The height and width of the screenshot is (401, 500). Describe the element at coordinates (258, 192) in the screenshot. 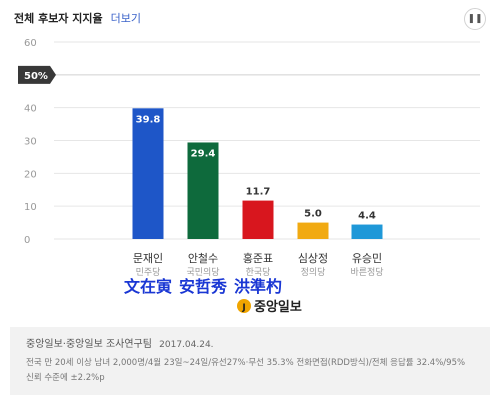

I see `data-label: 11.7` at that location.